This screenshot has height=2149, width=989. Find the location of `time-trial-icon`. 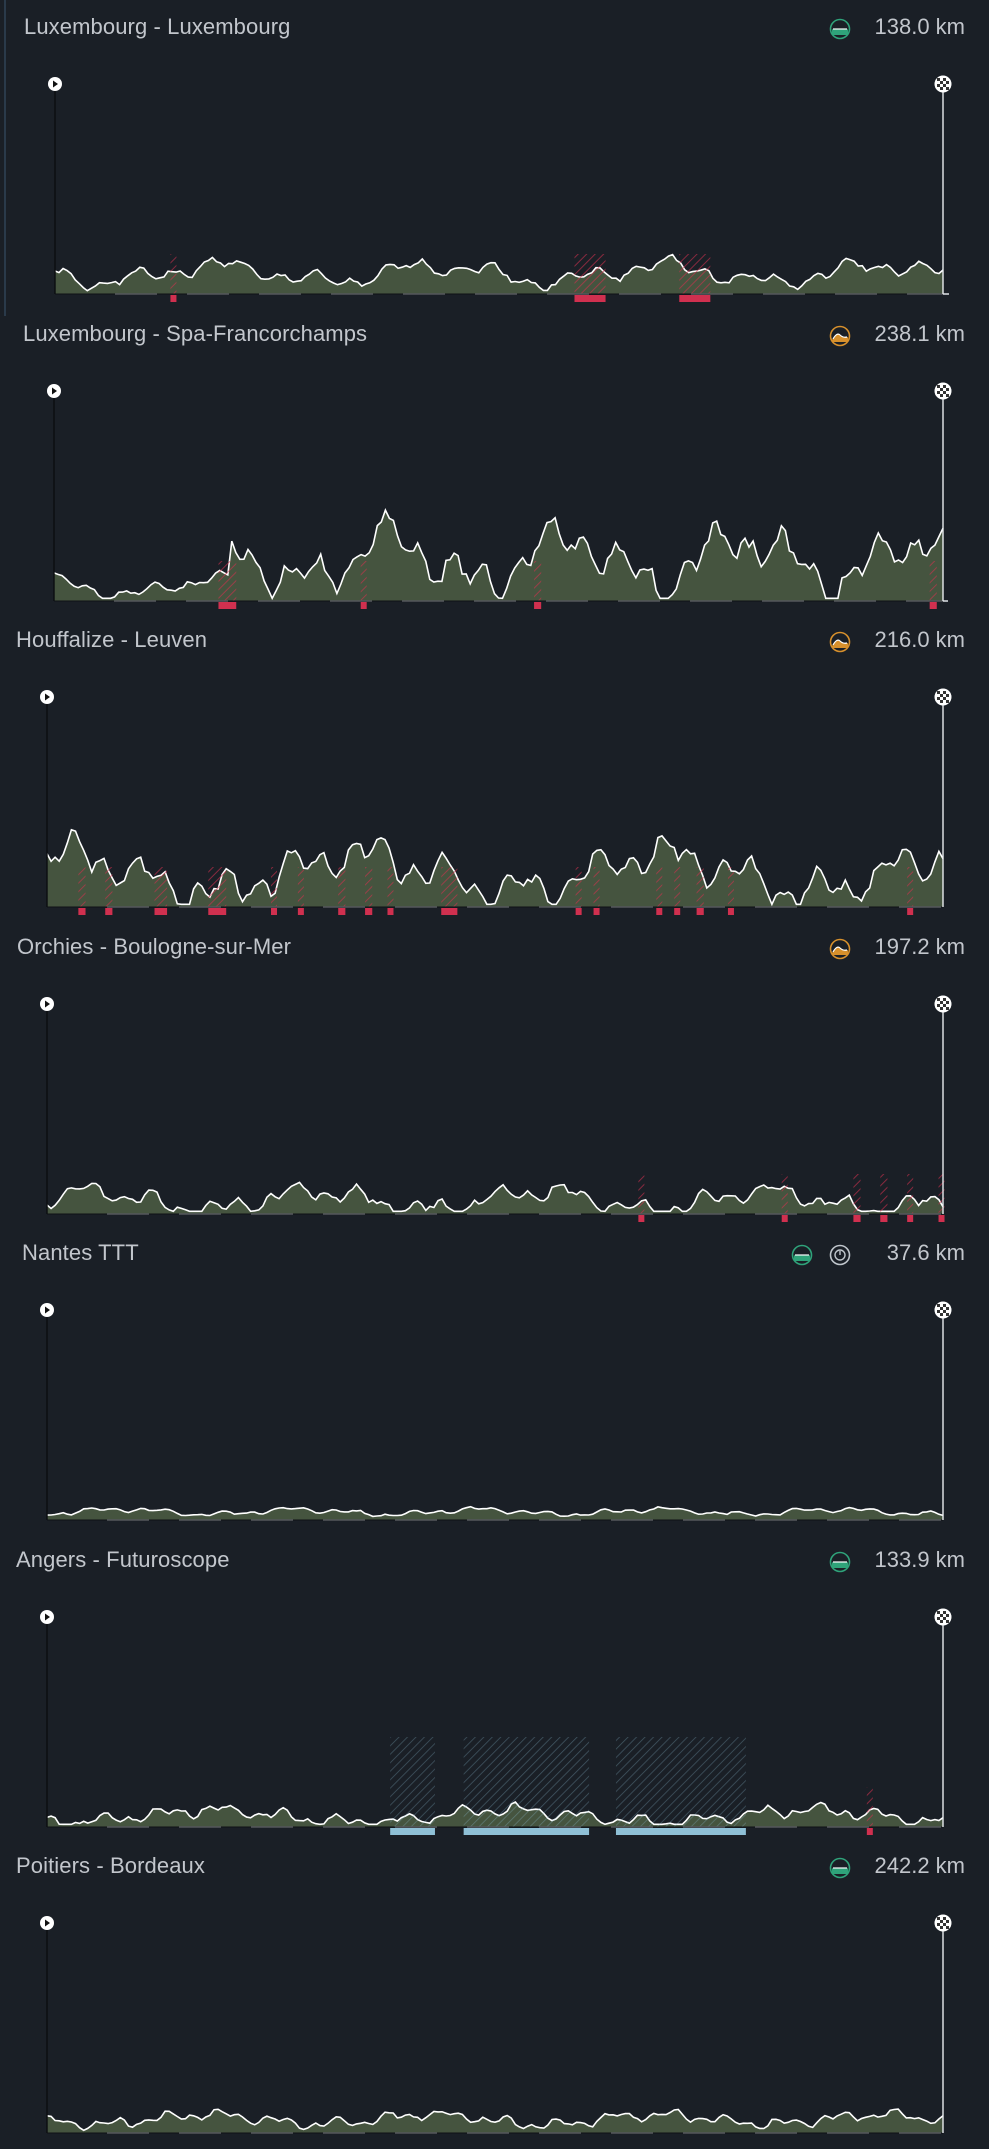

time-trial-icon is located at coordinates (840, 1255).